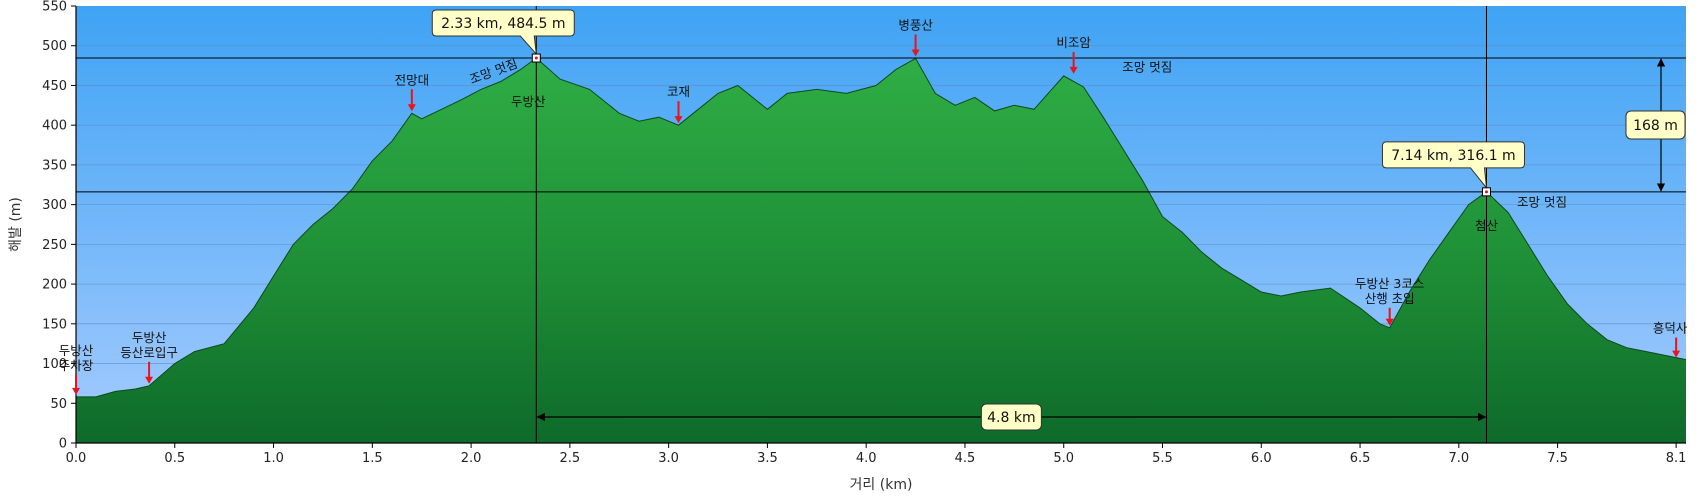  I want to click on y-tick-label: 200, so click(54, 285).